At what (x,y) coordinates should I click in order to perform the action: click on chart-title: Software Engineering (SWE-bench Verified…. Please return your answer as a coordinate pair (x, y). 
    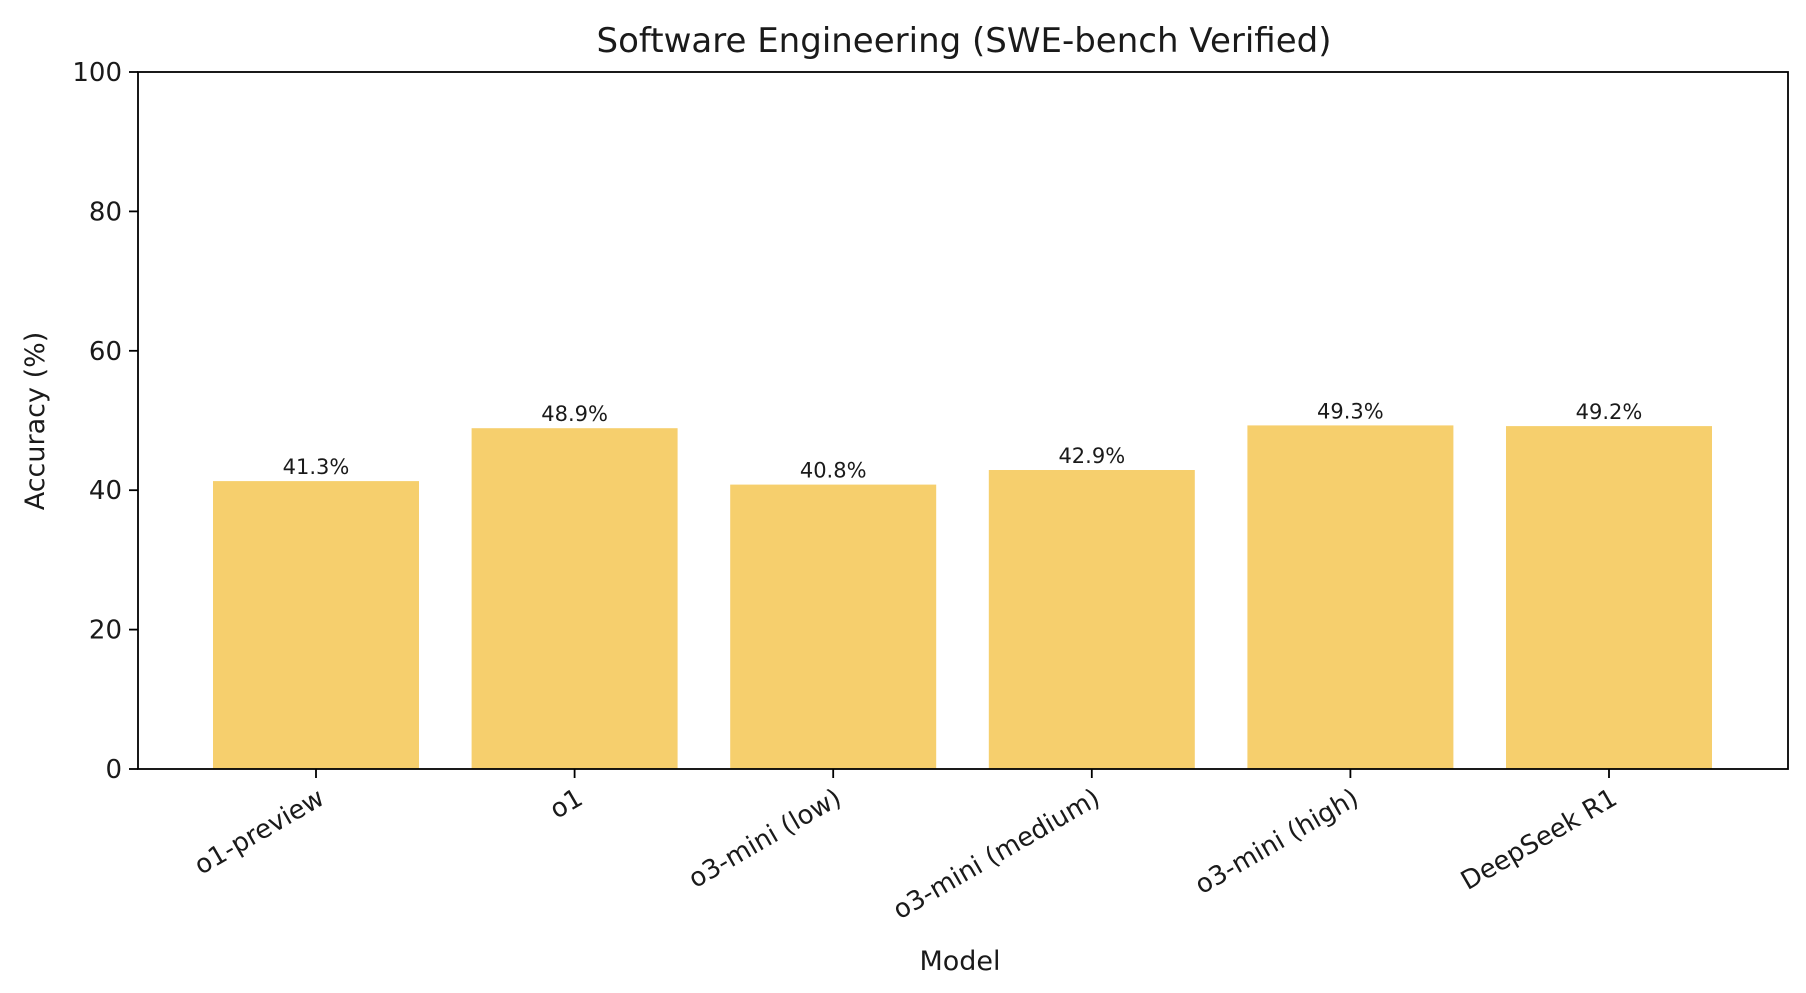
    Looking at the image, I should click on (964, 41).